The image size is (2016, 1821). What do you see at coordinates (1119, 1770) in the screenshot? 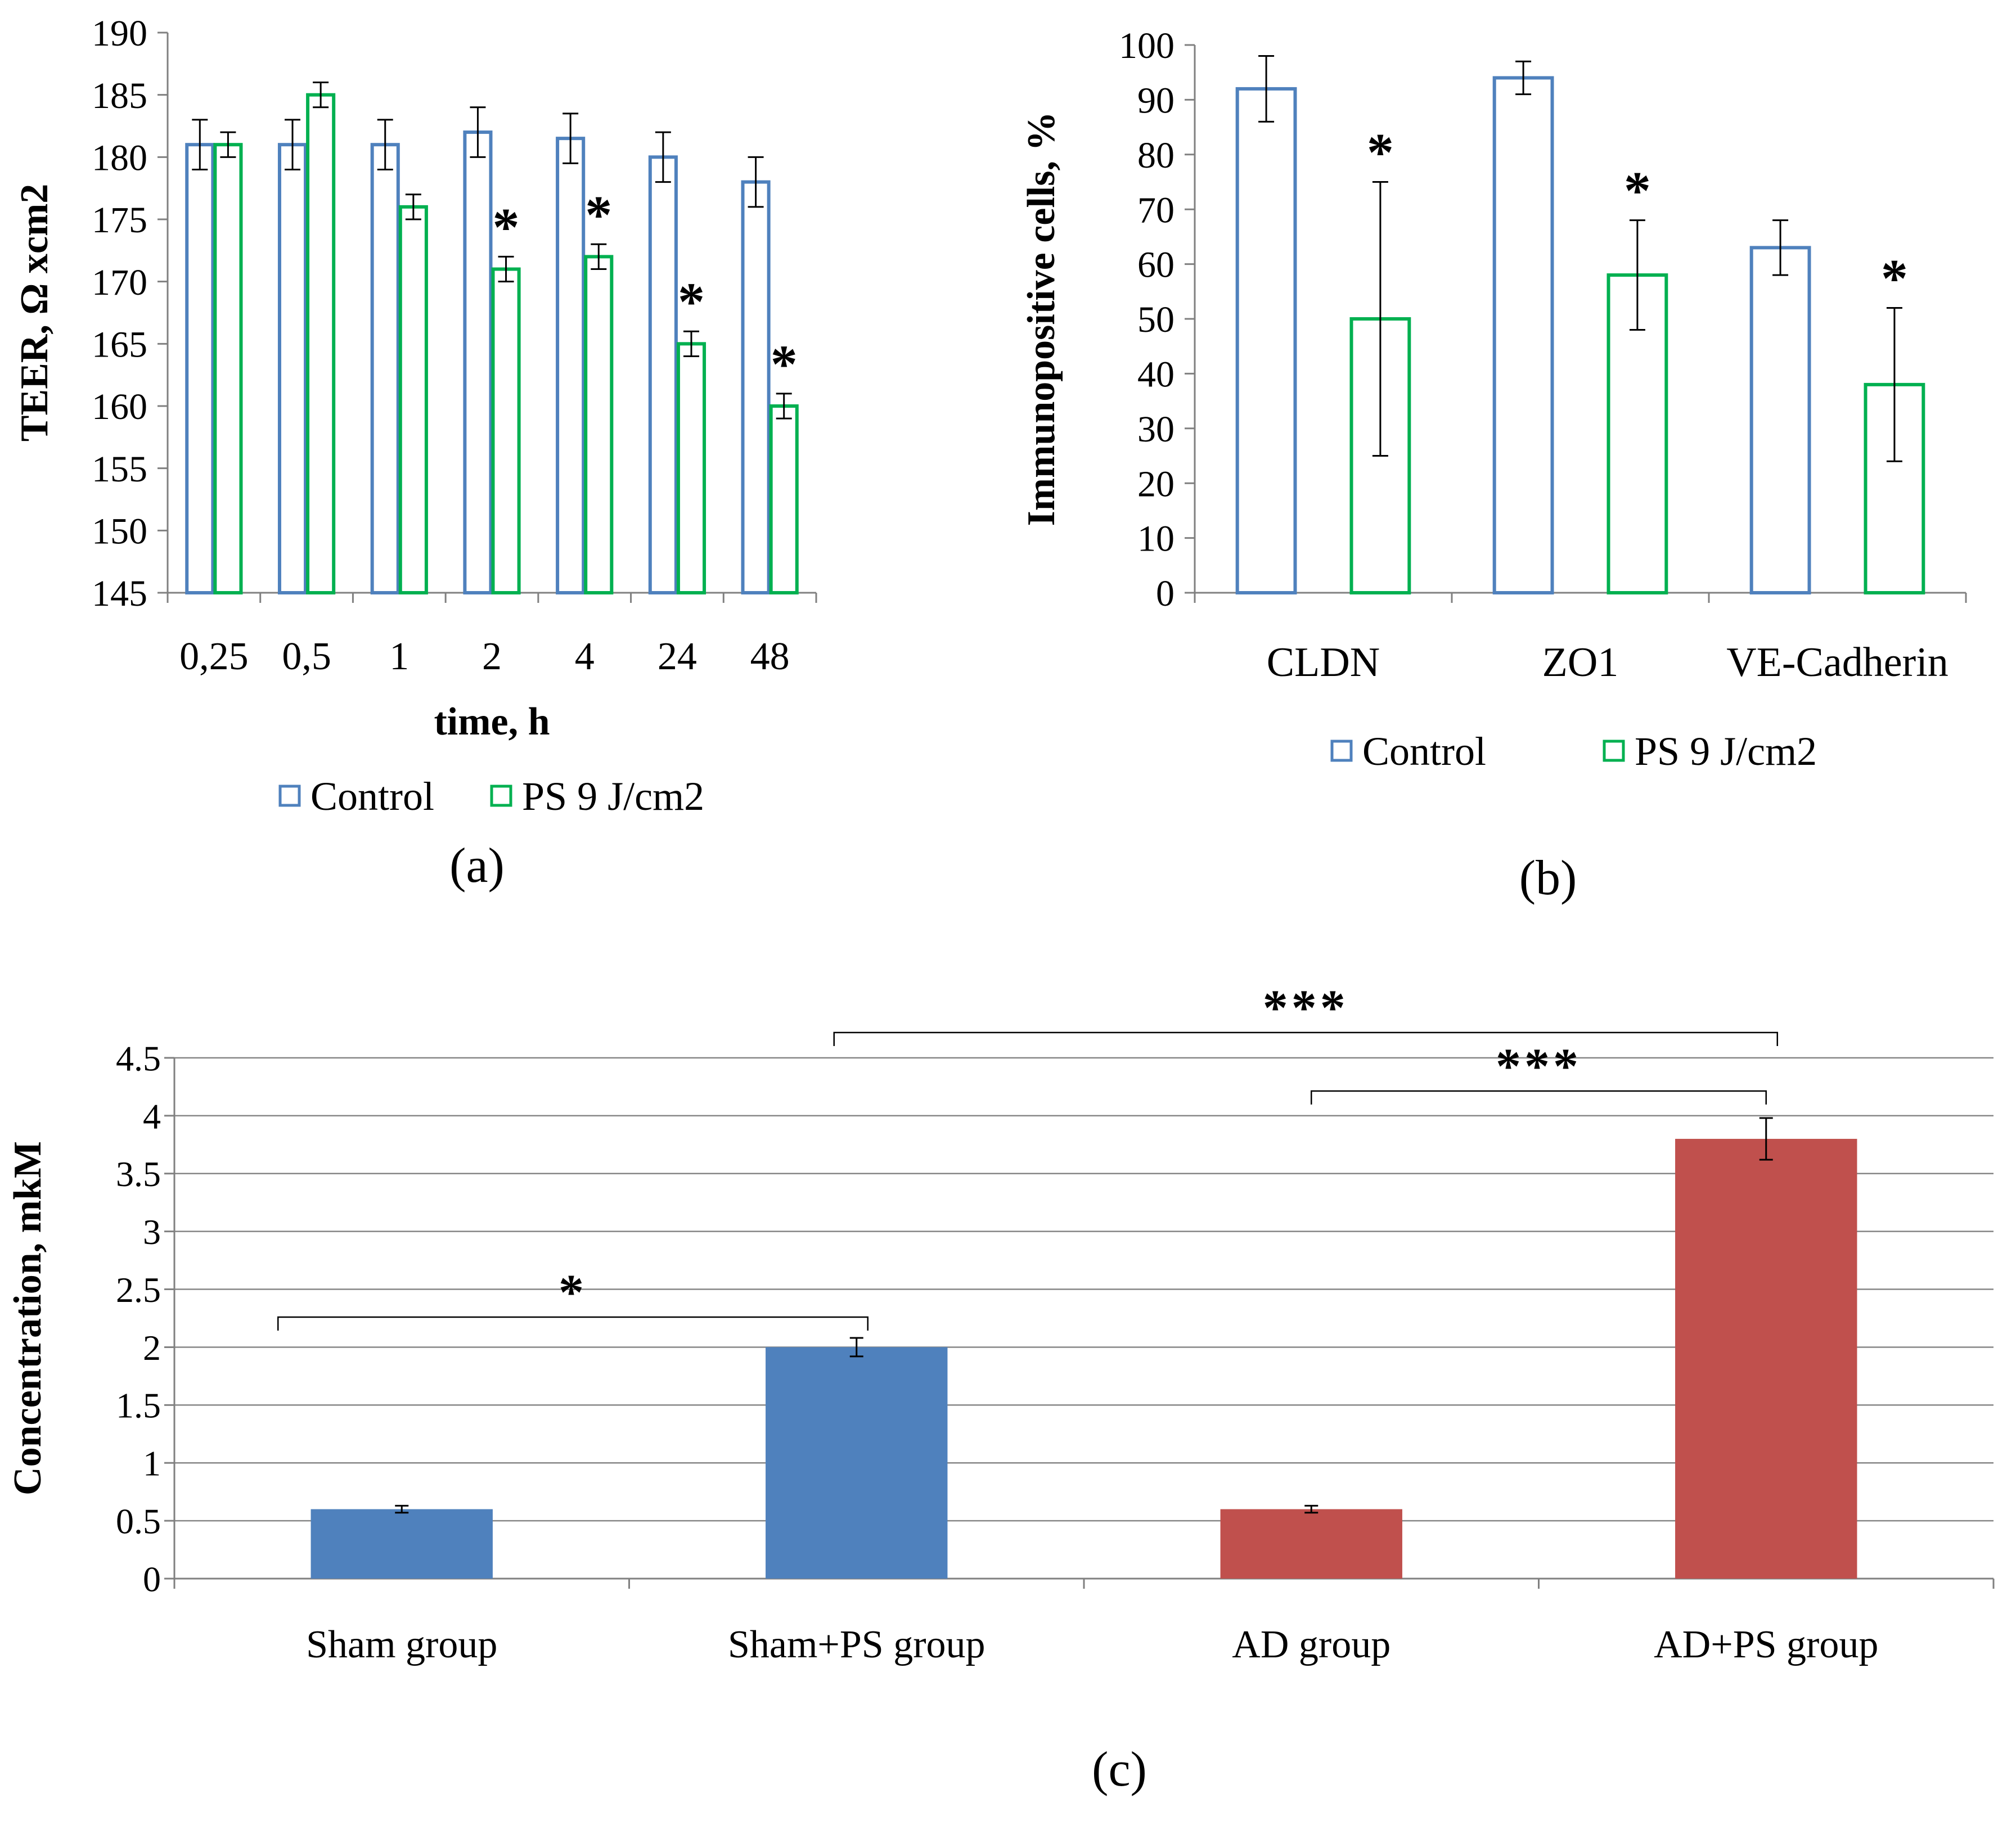
I see `panel-label: (c)` at bounding box center [1119, 1770].